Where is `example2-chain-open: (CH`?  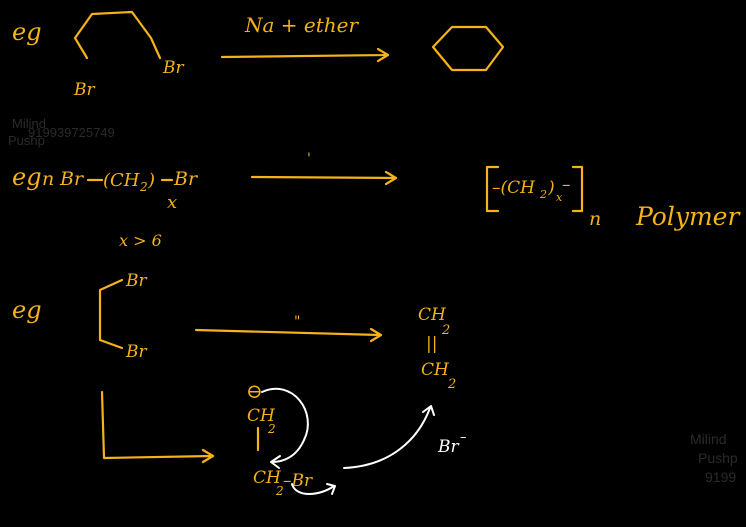 example2-chain-open: (CH is located at coordinates (121, 180).